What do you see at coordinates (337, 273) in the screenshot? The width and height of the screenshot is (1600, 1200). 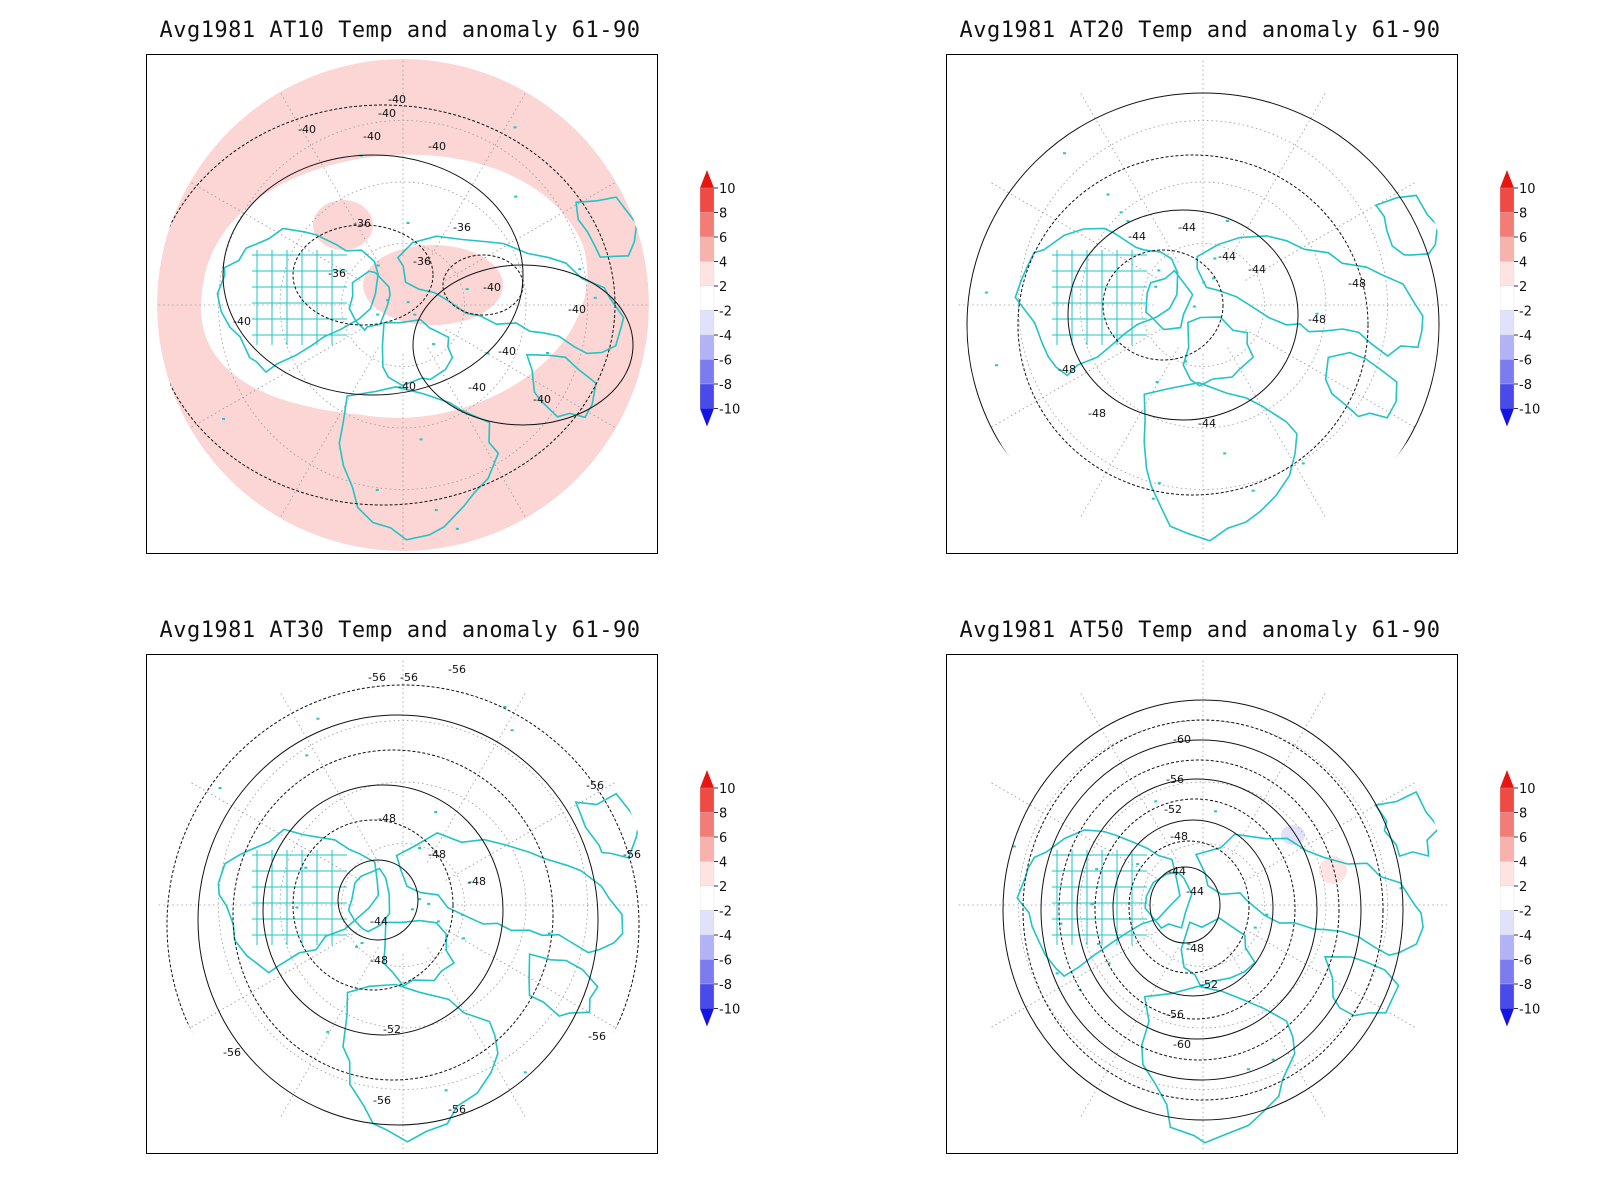 I see `contour-label: -36` at bounding box center [337, 273].